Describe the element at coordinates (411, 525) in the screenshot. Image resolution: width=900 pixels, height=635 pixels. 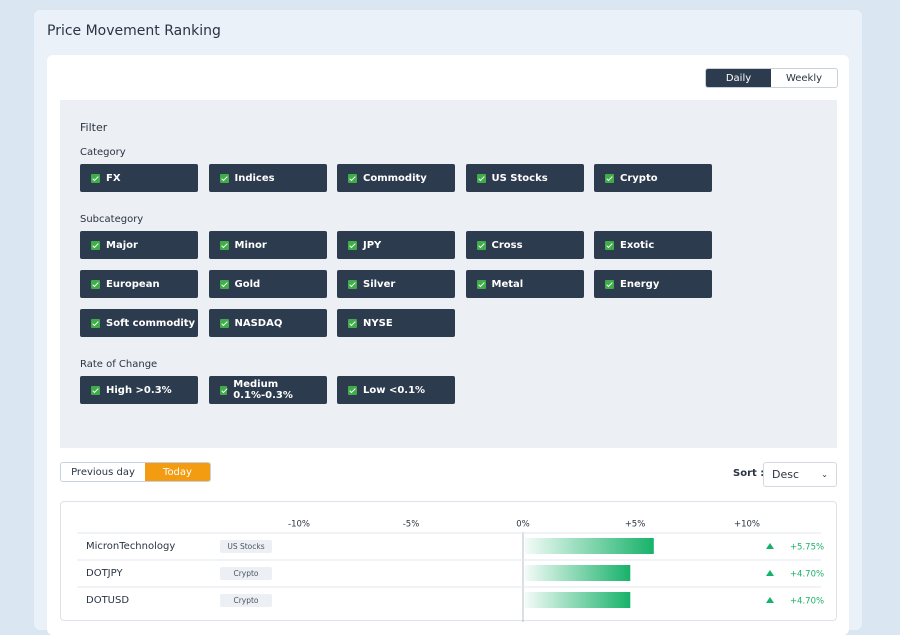
I see `x-tick-label: -5%` at that location.